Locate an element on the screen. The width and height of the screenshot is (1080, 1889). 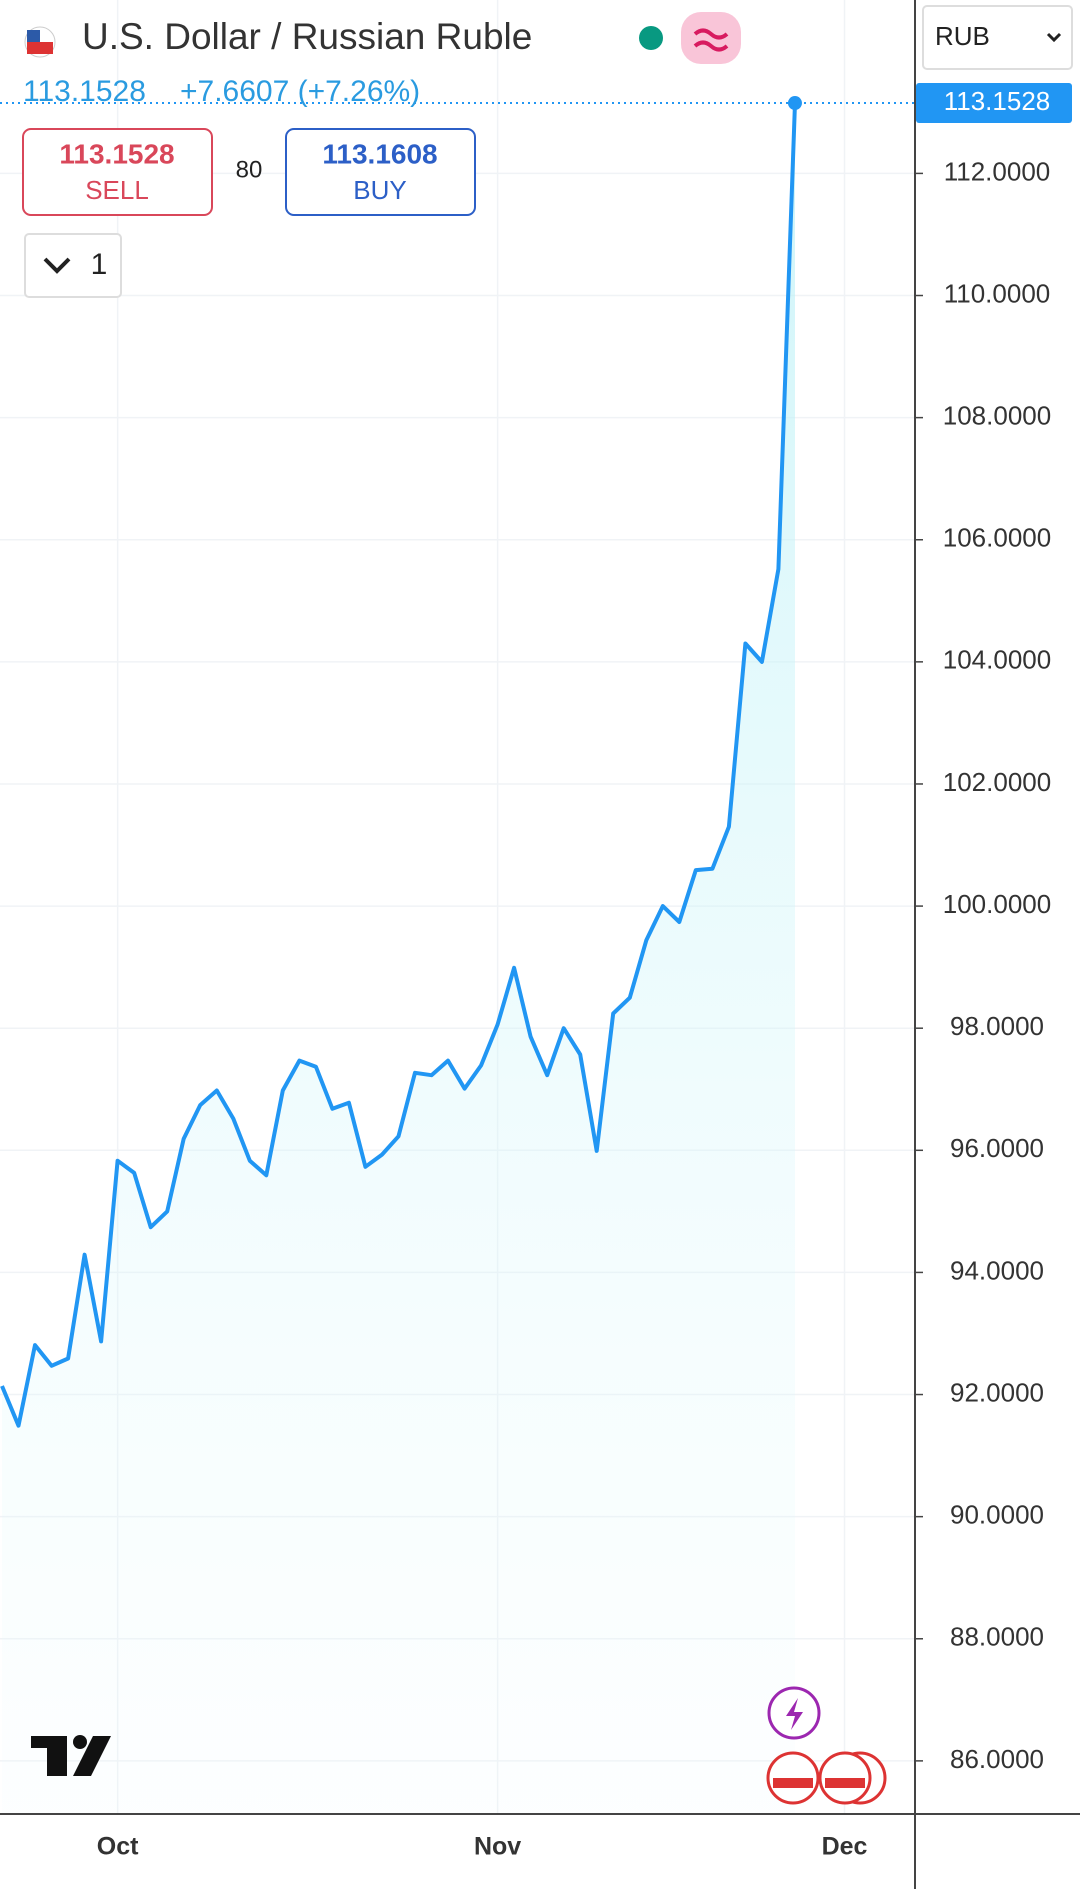
price-change: +7.6607 (+7.26%) is located at coordinates (300, 91).